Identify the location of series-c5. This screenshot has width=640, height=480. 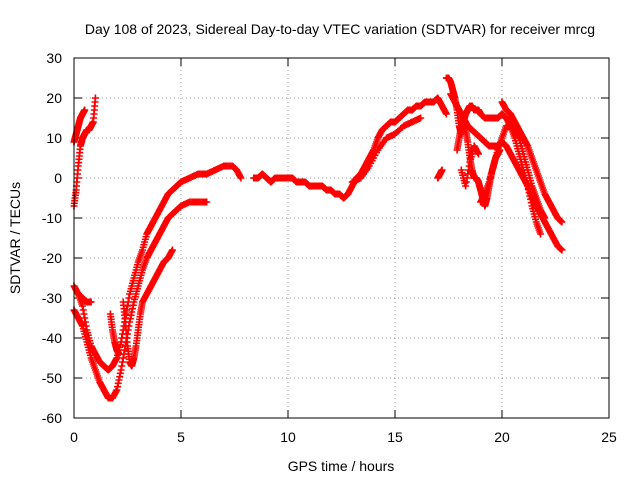
(478, 162).